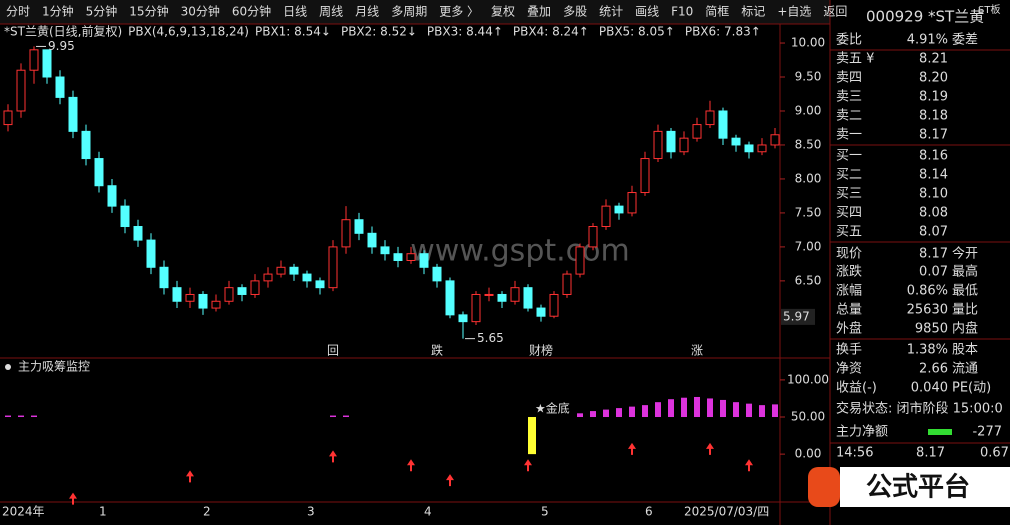 Image resolution: width=1010 pixels, height=525 pixels. What do you see at coordinates (849, 156) in the screenshot?
I see `quote-label: 买一` at bounding box center [849, 156].